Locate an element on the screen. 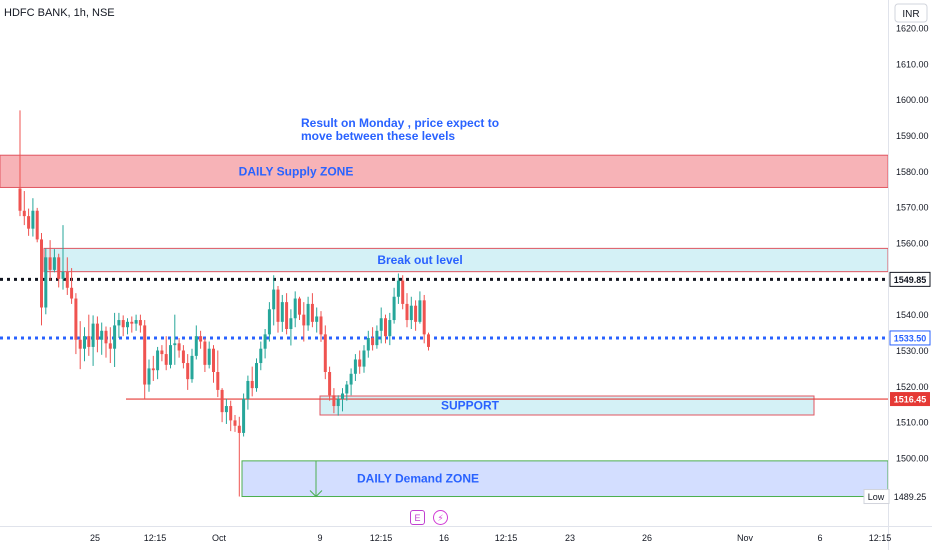 This screenshot has width=932, height=555. price-tag-breakout-bg is located at coordinates (910, 279).